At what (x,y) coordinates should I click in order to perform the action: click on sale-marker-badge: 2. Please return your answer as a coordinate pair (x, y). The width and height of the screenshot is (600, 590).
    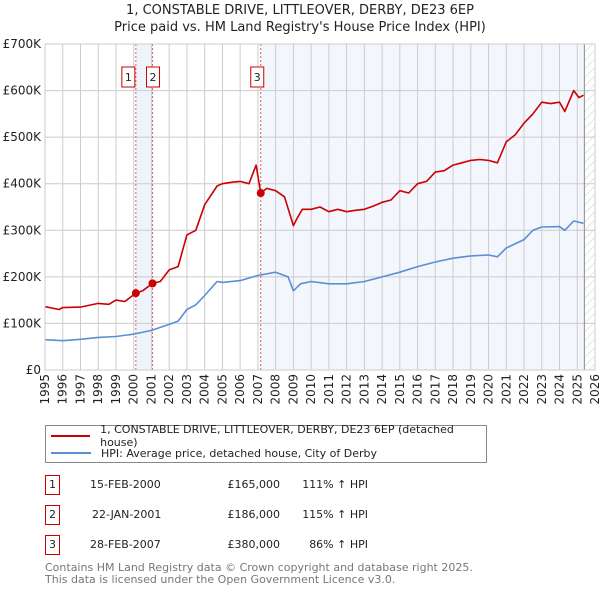
    Looking at the image, I should click on (52, 515).